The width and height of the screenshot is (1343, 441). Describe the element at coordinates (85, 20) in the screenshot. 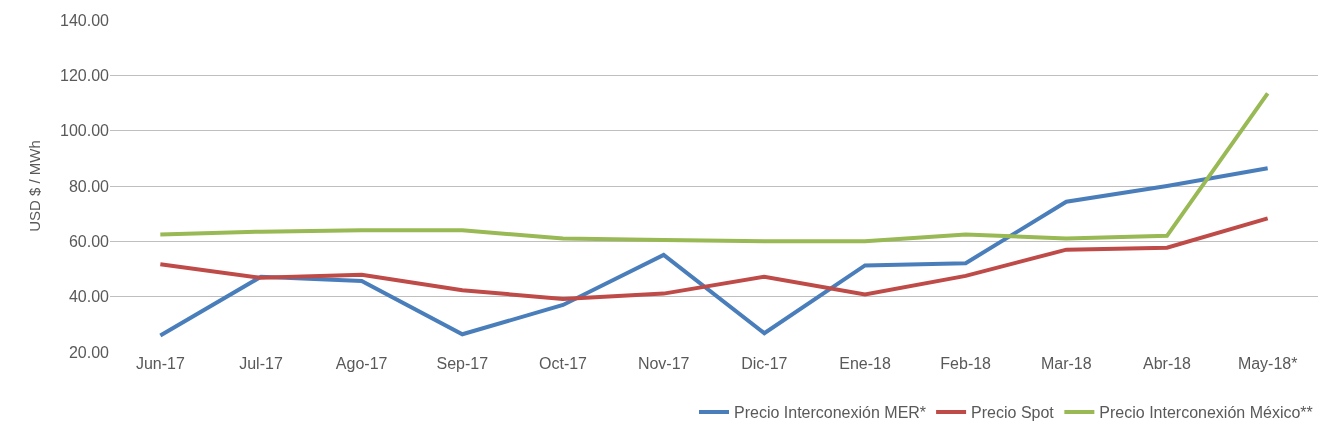

I see `y-tick-label: 140.00` at that location.